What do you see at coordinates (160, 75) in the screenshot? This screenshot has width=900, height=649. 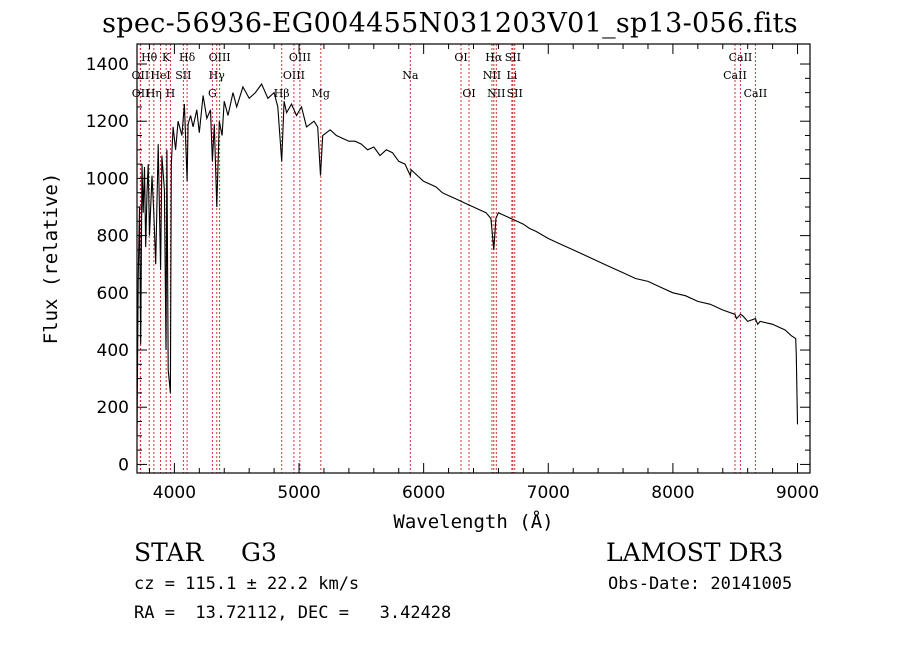 I see `line-label: HeI` at bounding box center [160, 75].